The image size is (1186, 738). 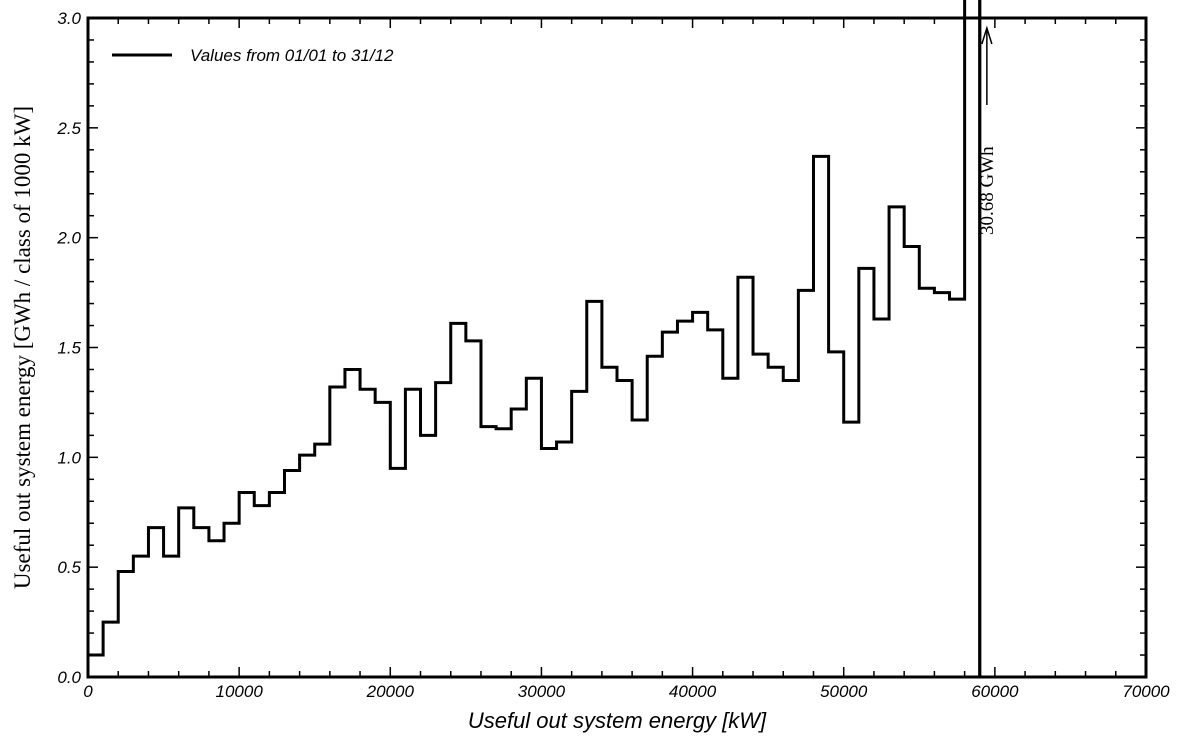 What do you see at coordinates (69, 18) in the screenshot?
I see `y-tick-label: 3.0` at bounding box center [69, 18].